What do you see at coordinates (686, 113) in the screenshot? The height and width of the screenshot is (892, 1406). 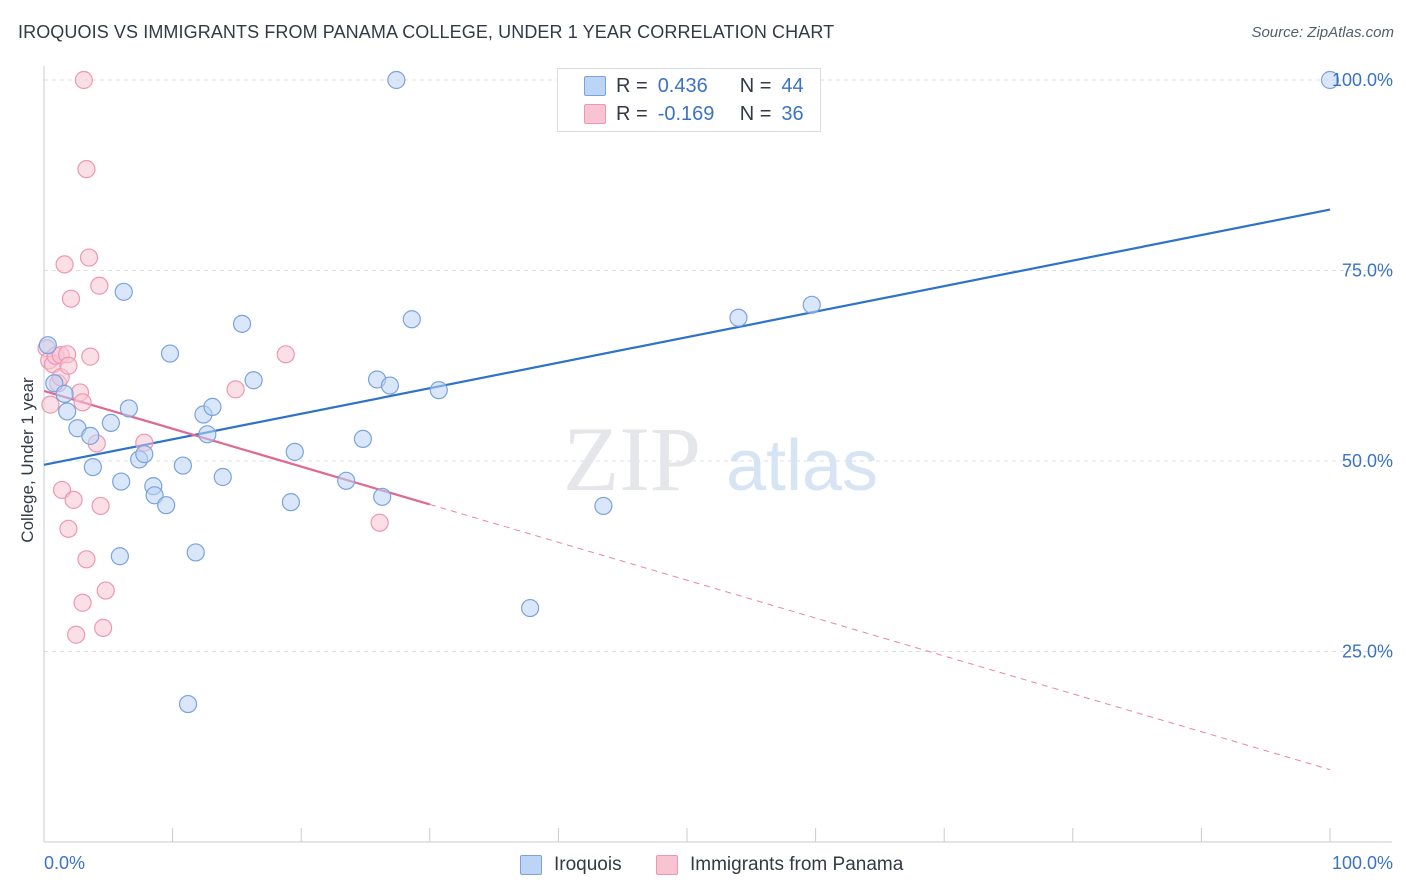 I see `legend-r-value-panama: -0.169` at bounding box center [686, 113].